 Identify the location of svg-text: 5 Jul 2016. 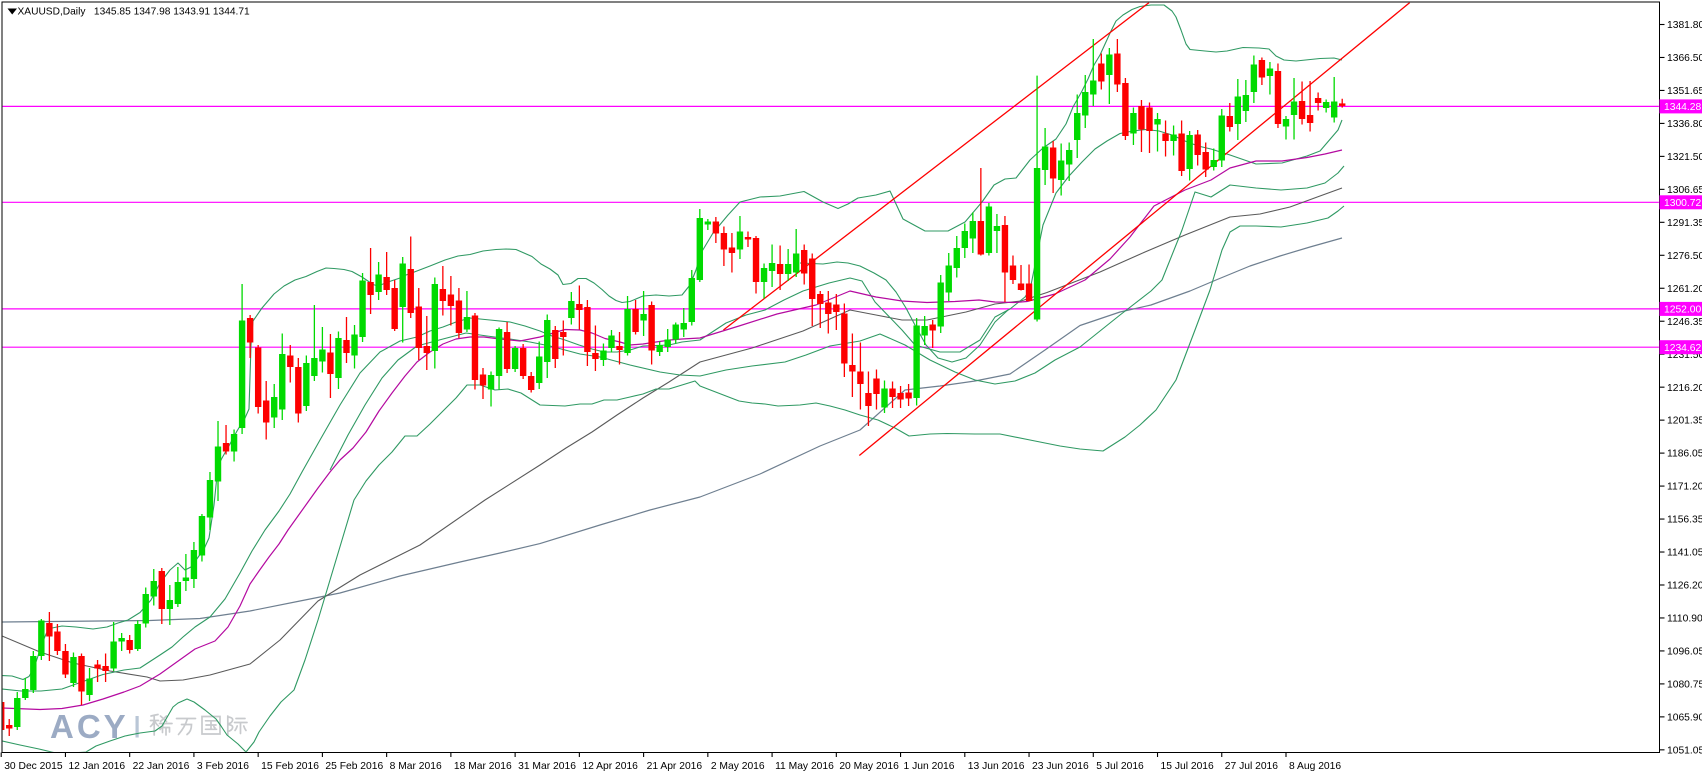
(1120, 766).